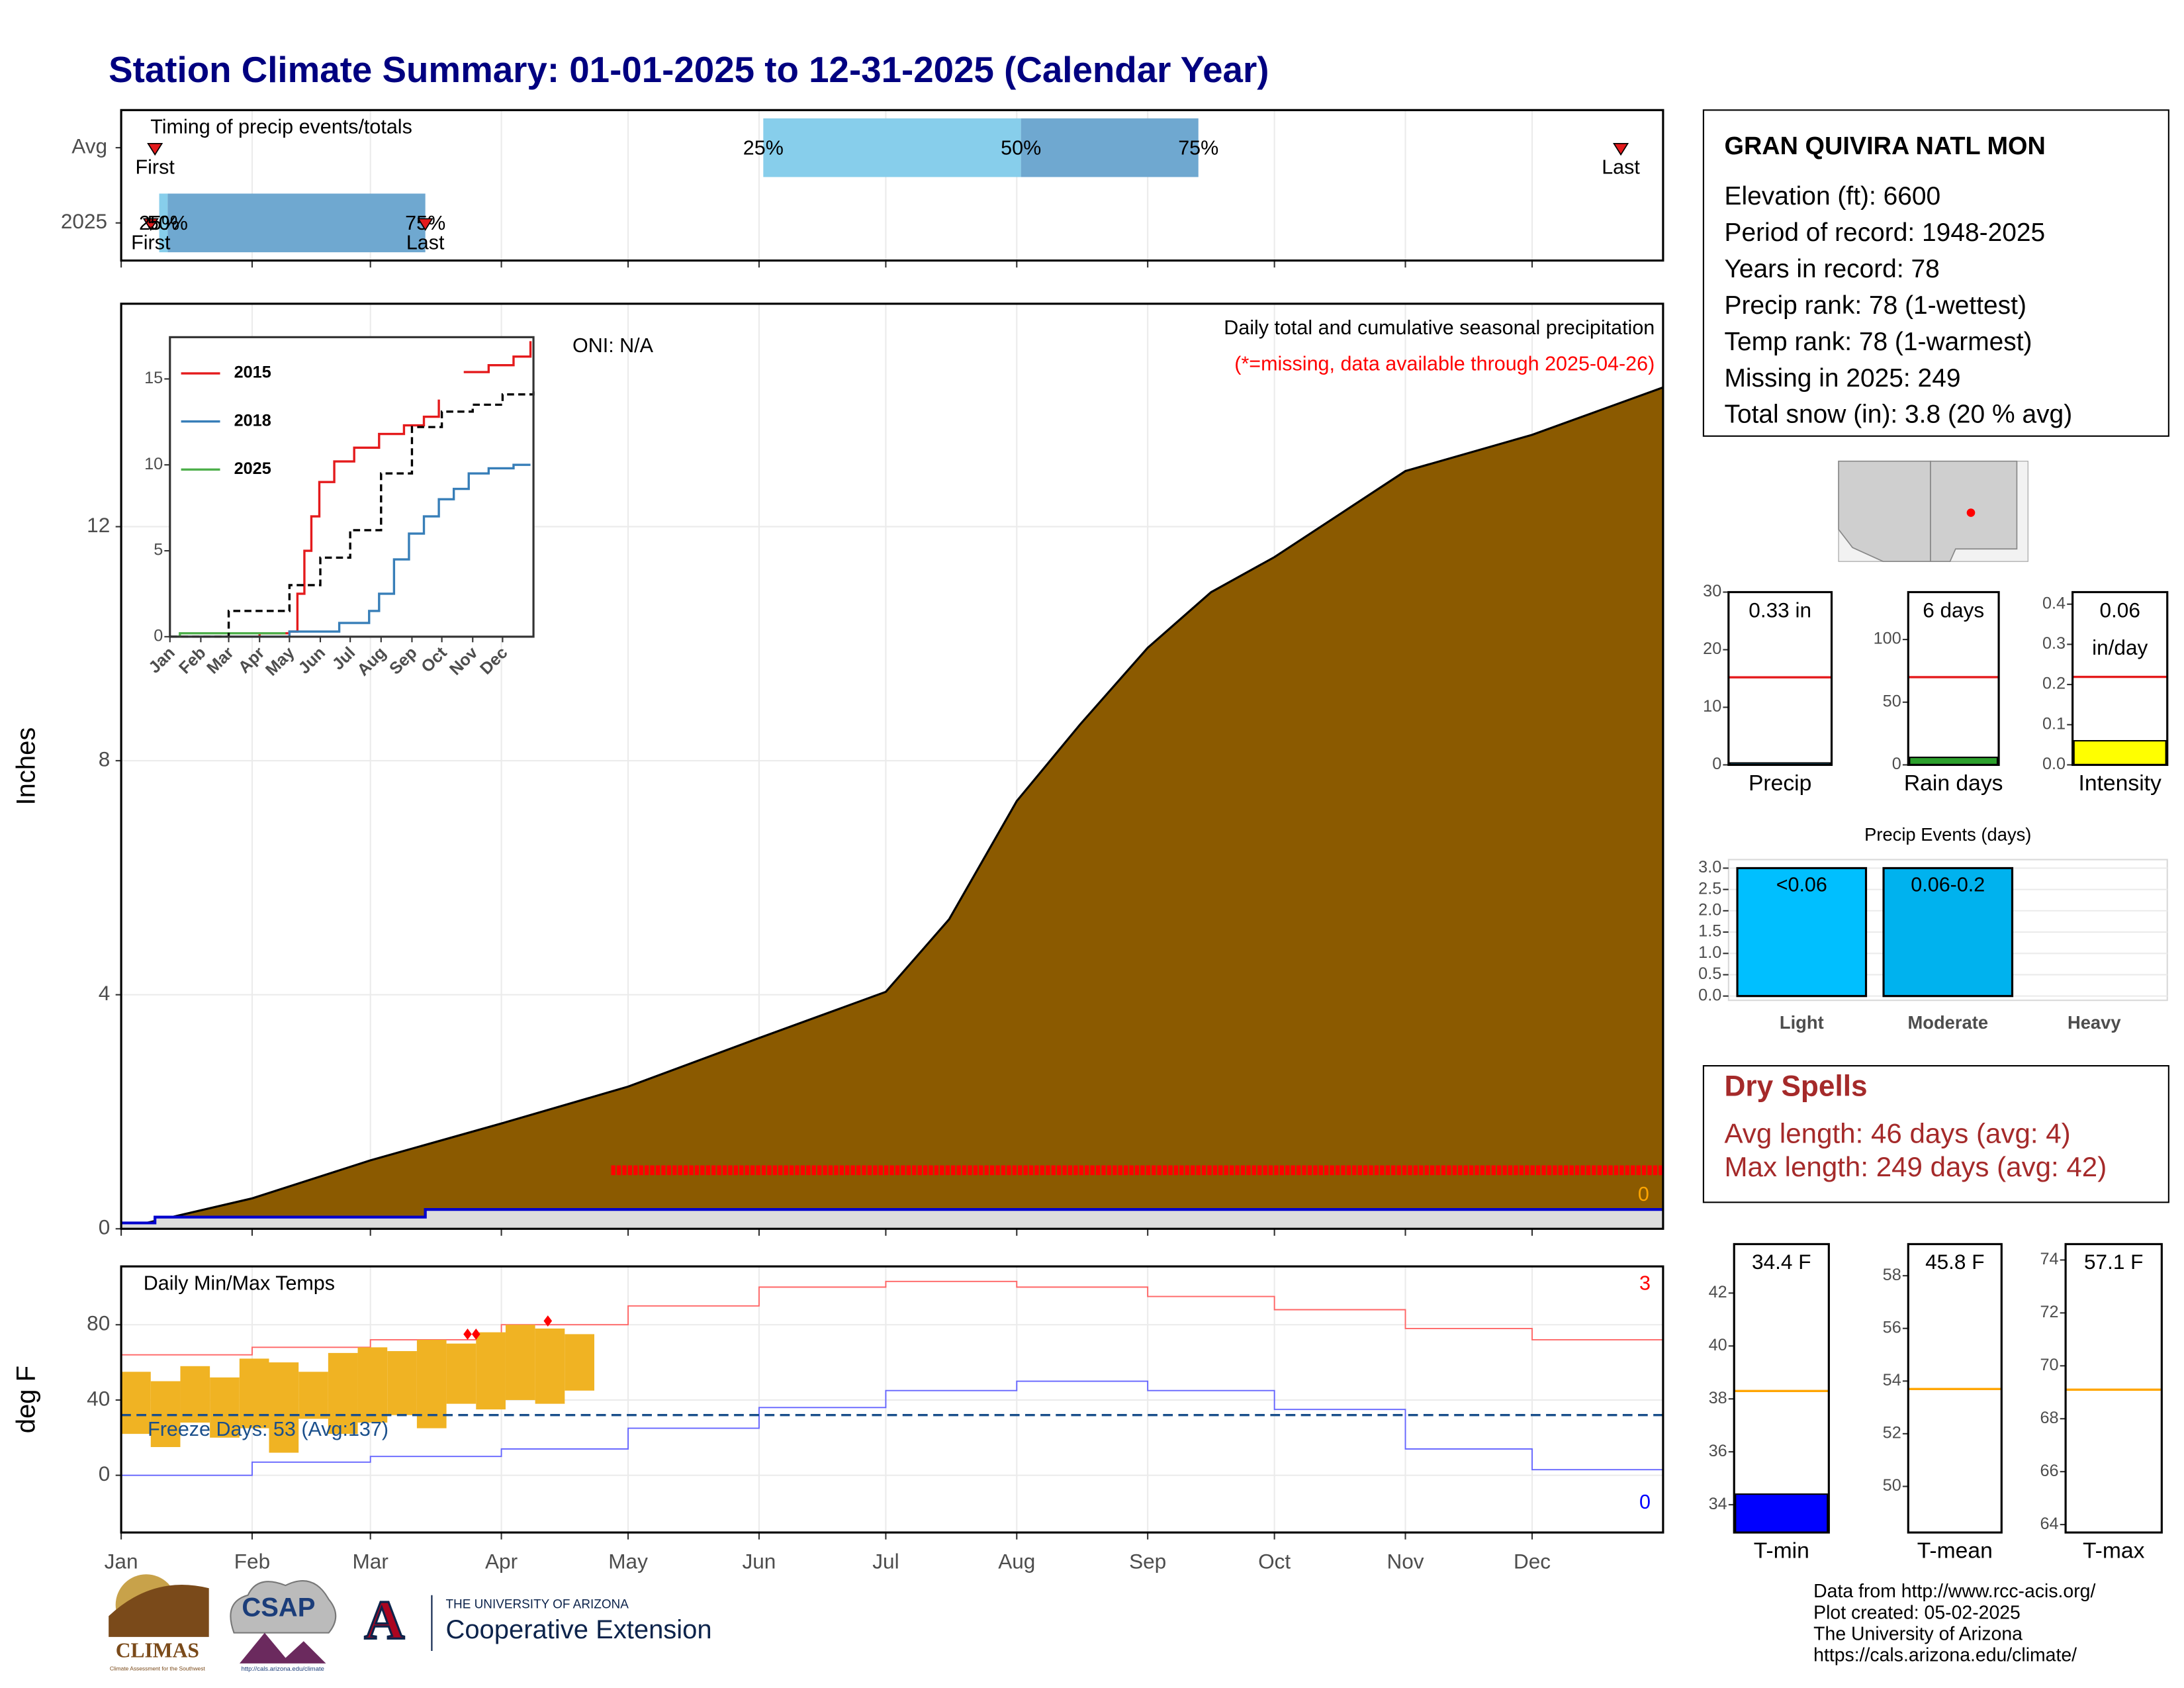 This screenshot has height=1688, width=2184. Describe the element at coordinates (2054, 684) in the screenshot. I see `y-tick-label: 0.2` at that location.